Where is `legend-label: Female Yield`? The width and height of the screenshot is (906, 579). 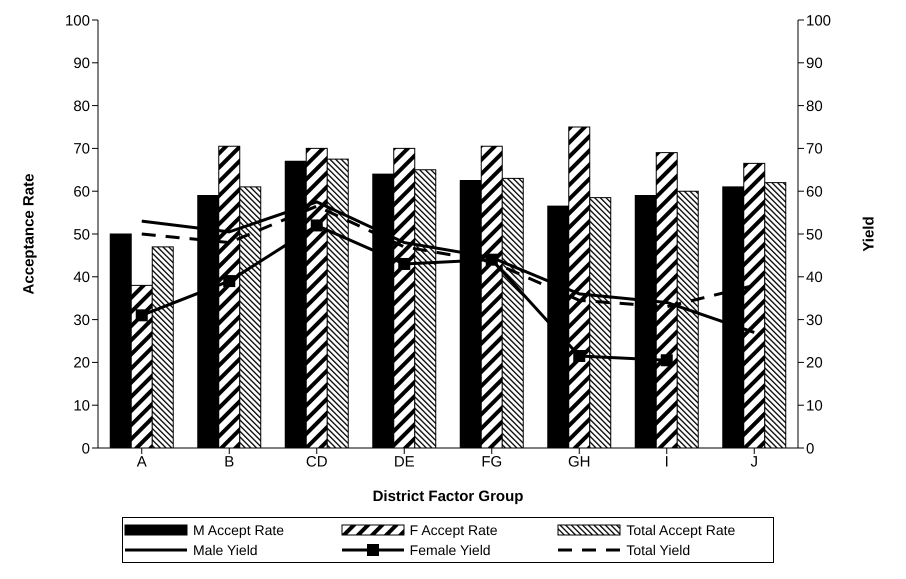
legend-label: Female Yield is located at coordinates (450, 550).